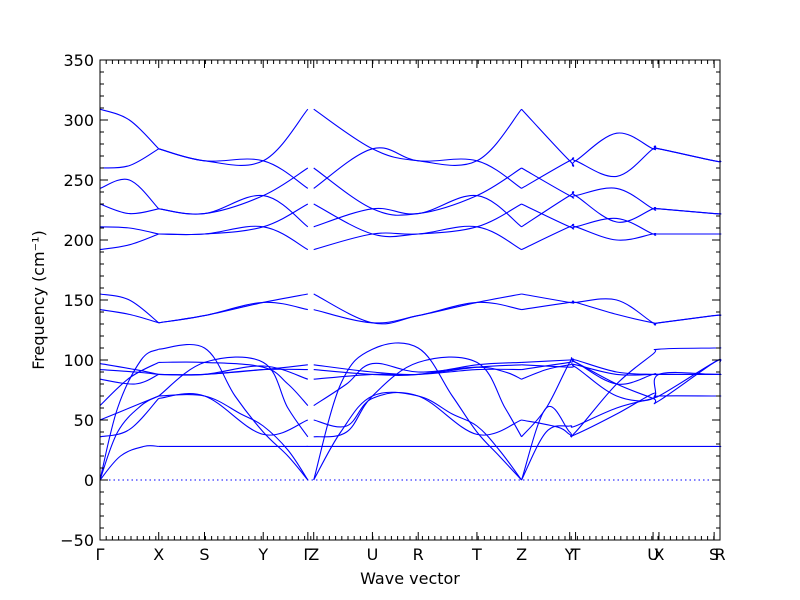 This screenshot has height=600, width=800. I want to click on y-tick-label: 150, so click(78, 300).